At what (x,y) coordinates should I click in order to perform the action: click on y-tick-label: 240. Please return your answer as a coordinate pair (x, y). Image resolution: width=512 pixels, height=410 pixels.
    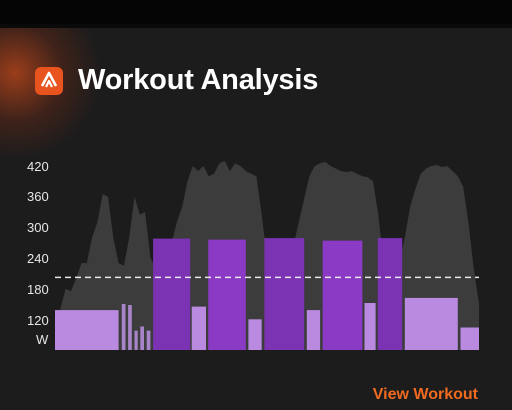
    Looking at the image, I should click on (38, 258).